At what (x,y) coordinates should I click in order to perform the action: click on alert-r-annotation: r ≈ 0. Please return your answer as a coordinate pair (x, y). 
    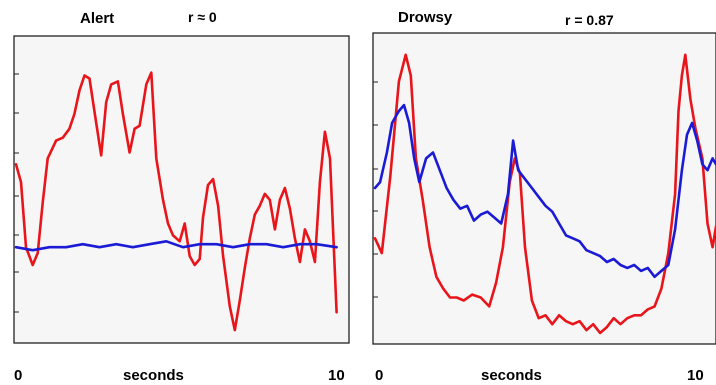
    Looking at the image, I should click on (202, 17).